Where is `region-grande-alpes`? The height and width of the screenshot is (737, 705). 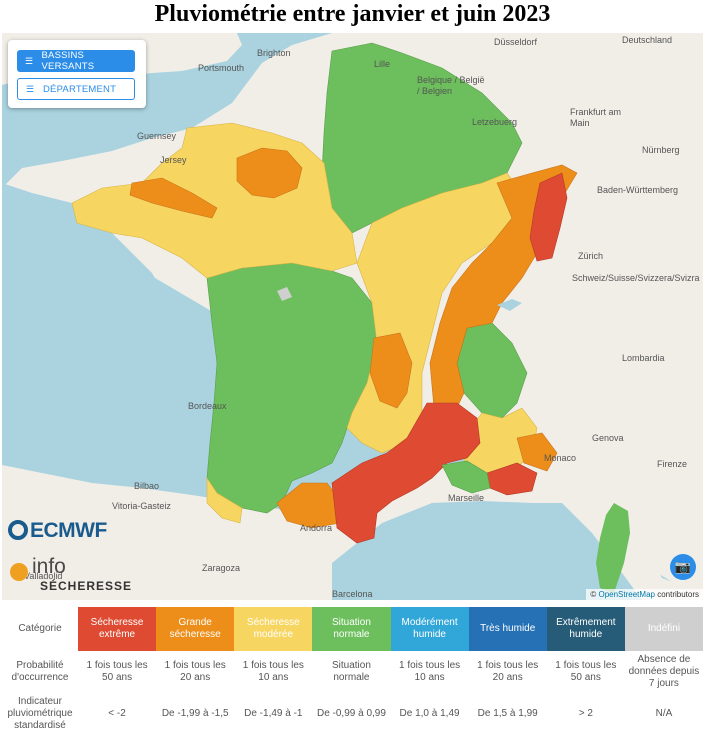 region-grande-alpes is located at coordinates (537, 452).